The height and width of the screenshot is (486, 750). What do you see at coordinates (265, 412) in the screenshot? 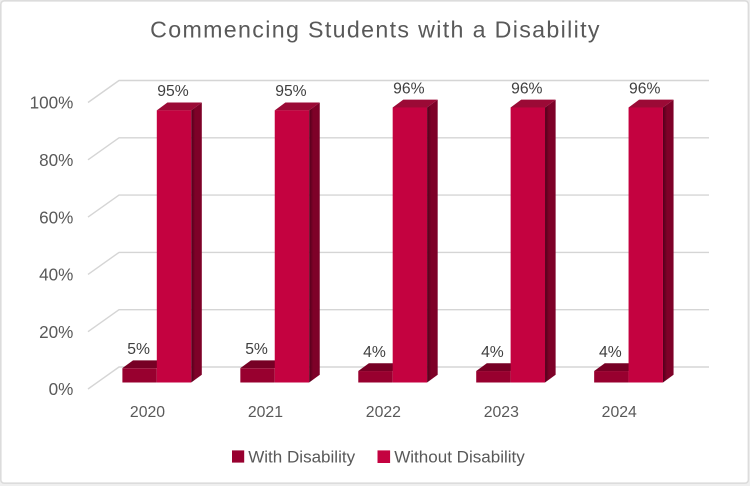
I see `svg-text: 2021` at bounding box center [265, 412].